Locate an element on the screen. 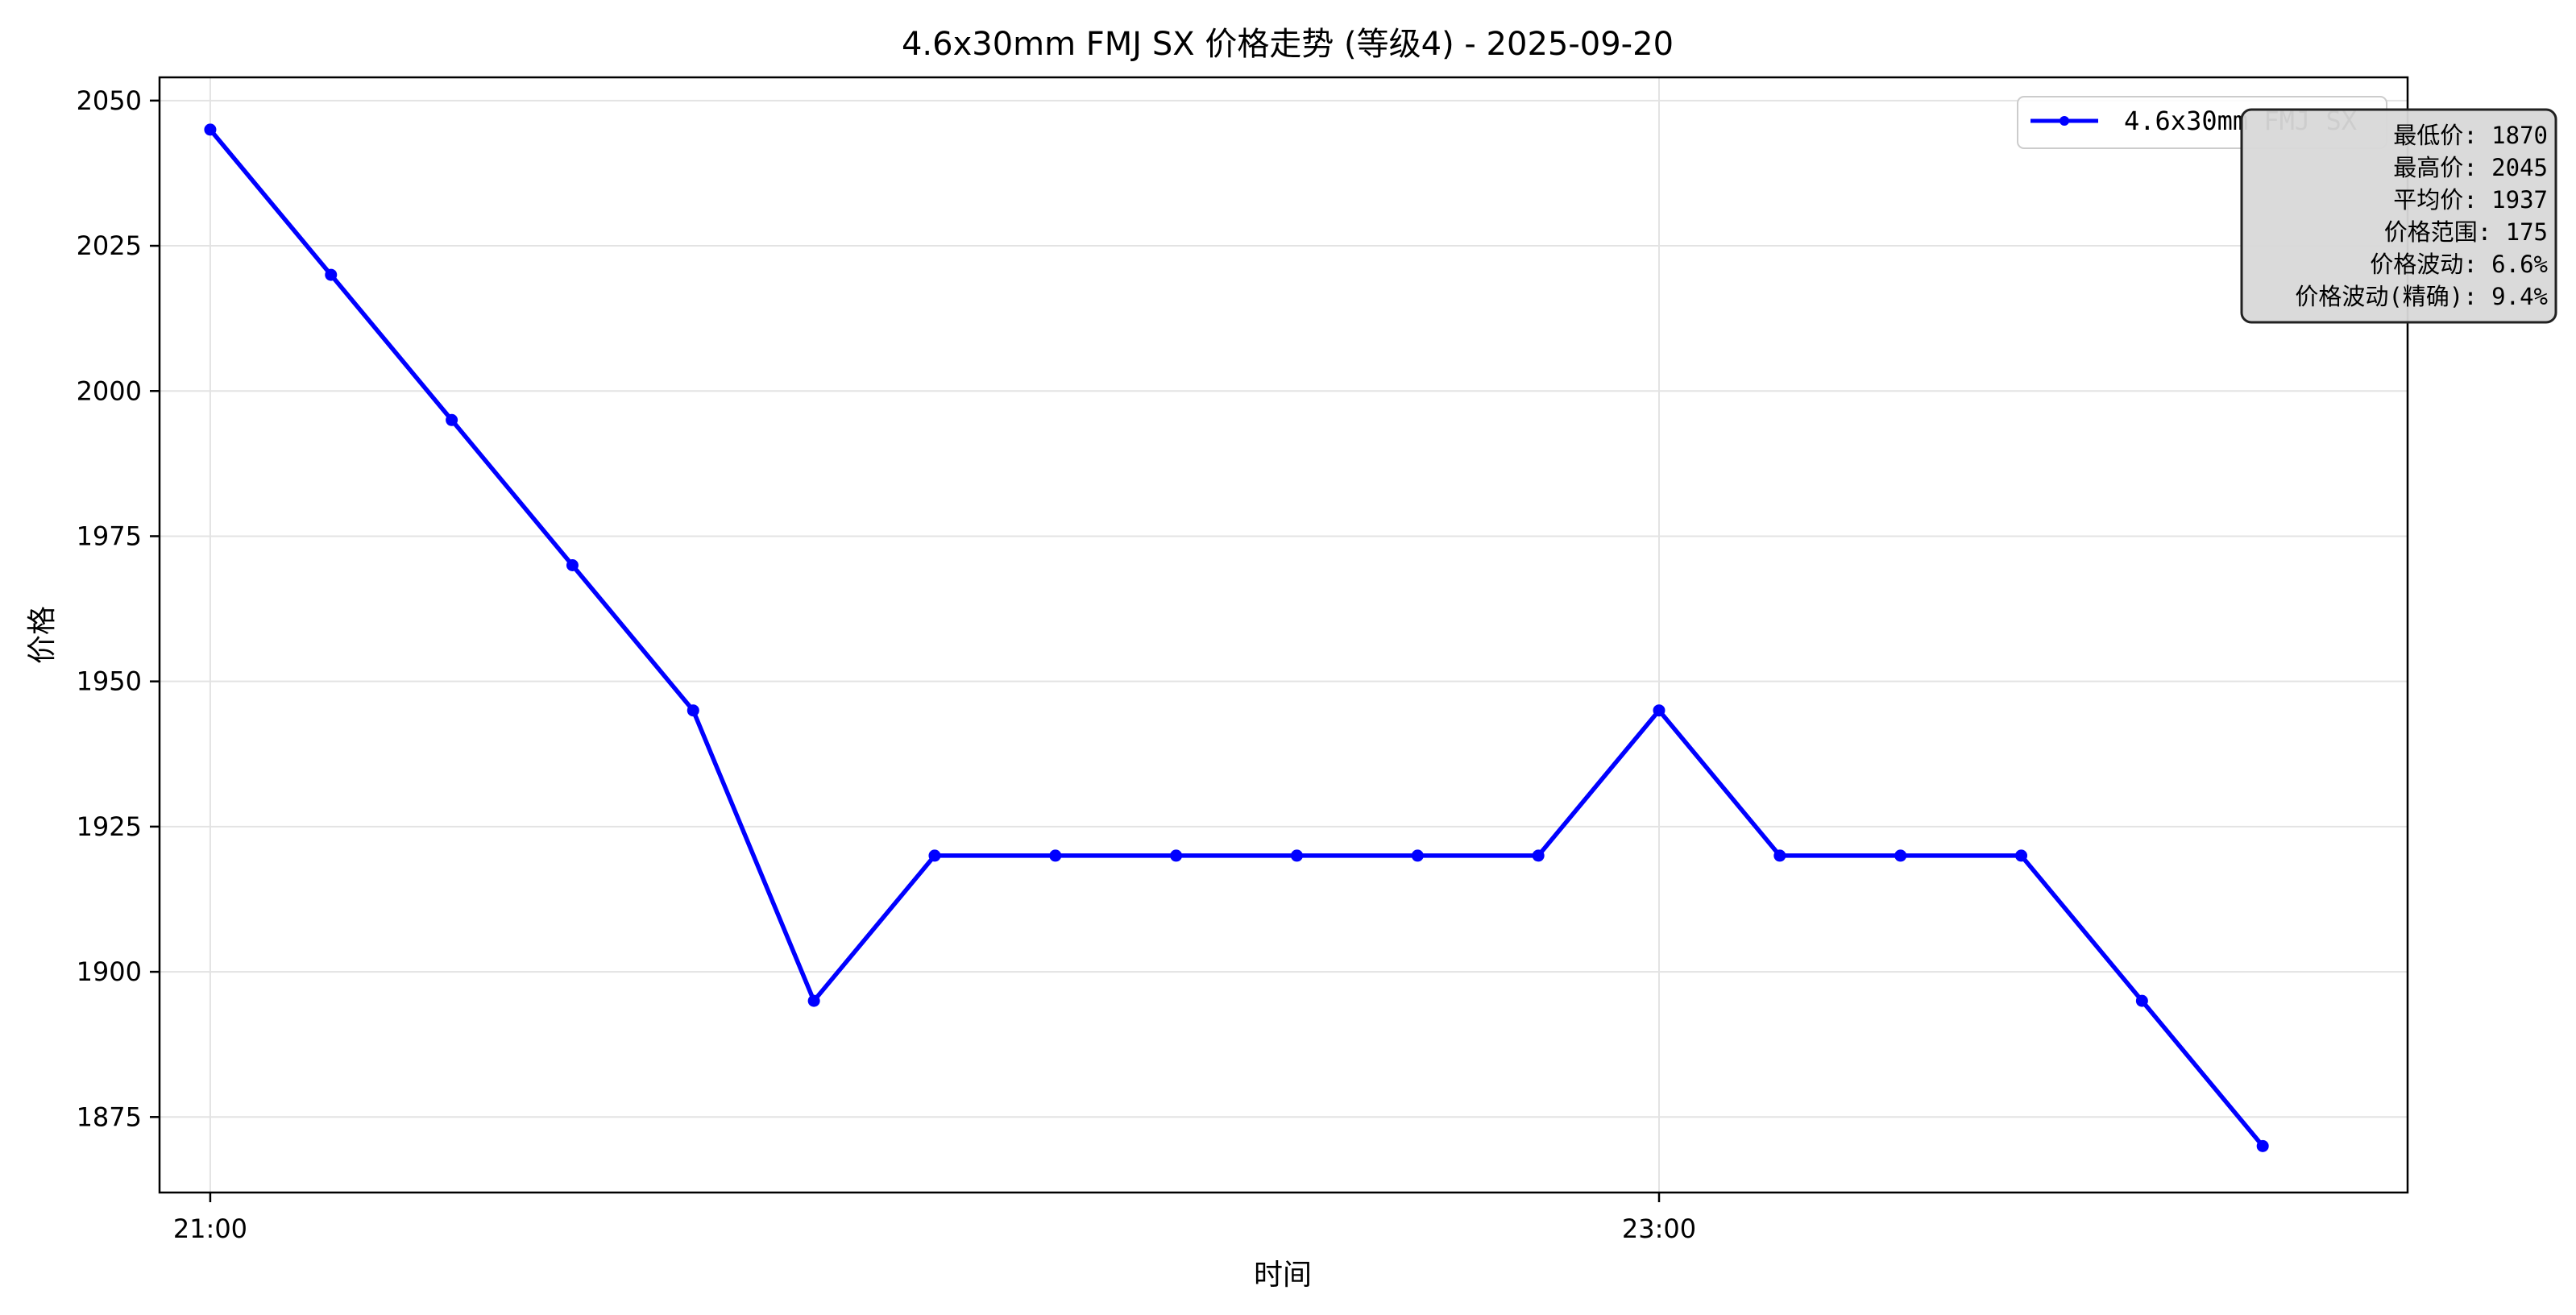 The height and width of the screenshot is (1315, 2576). x-axis-ticks: 21:00 23:00 is located at coordinates (934, 1218).